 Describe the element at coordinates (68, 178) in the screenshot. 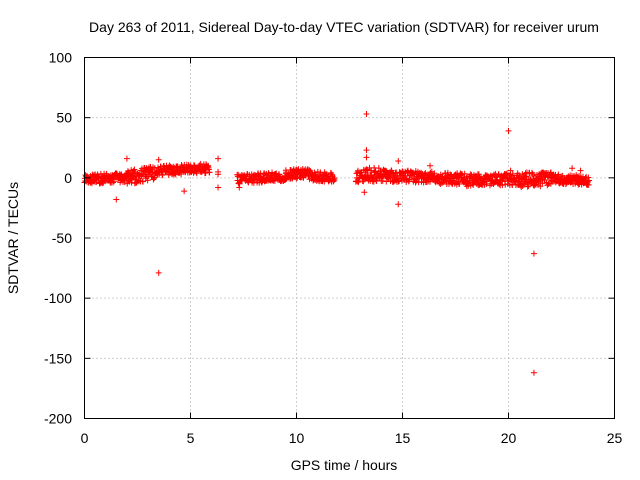

I see `y-tick-label: 0` at that location.